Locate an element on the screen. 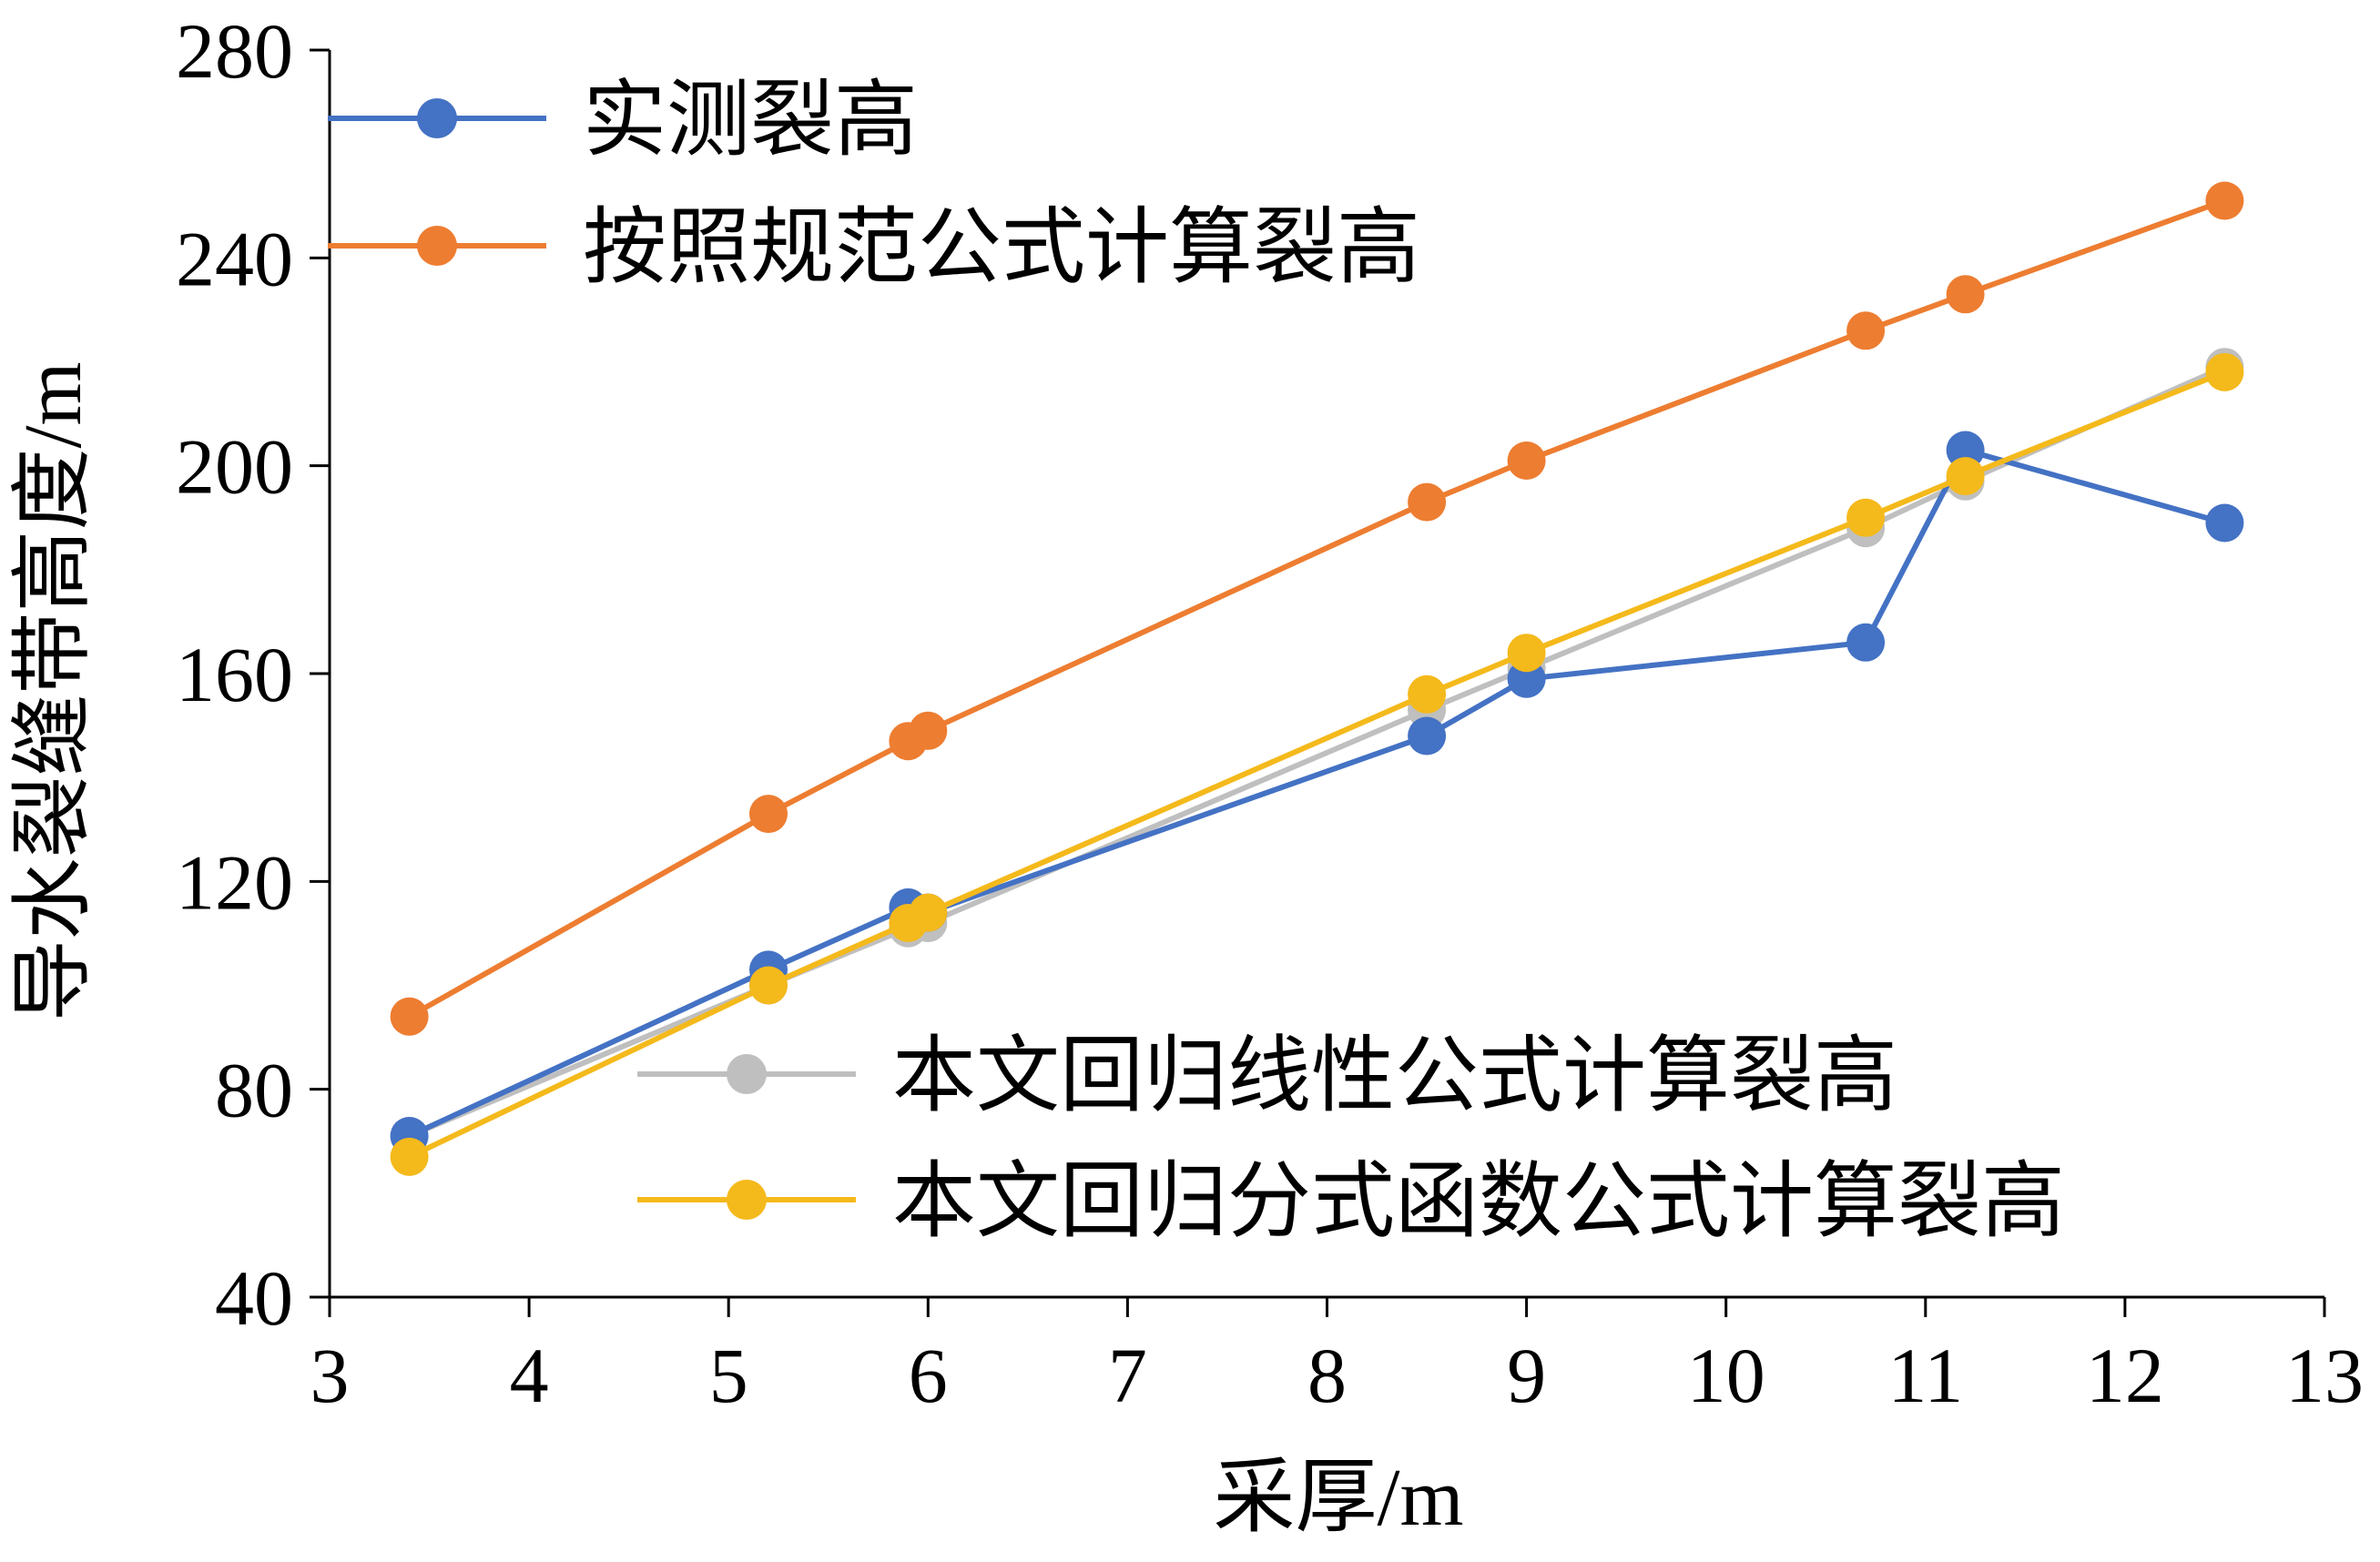 This screenshot has height=1562, width=2380. y-tick-label: 280 is located at coordinates (234, 51).